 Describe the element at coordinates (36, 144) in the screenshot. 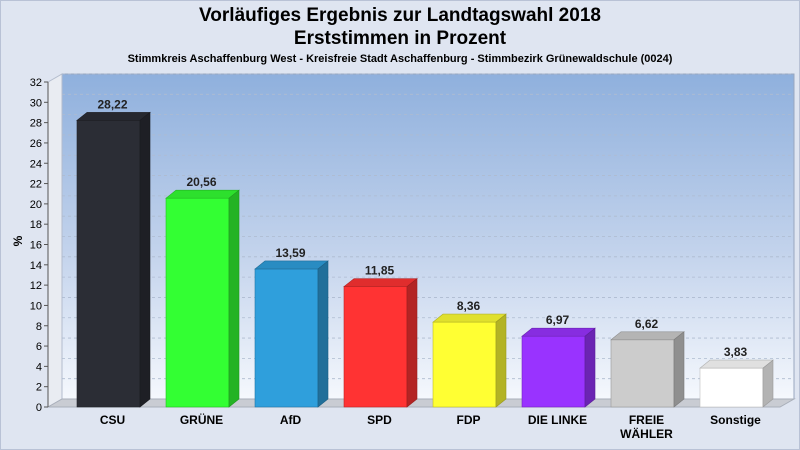

I see `y-tick-label: 26` at that location.